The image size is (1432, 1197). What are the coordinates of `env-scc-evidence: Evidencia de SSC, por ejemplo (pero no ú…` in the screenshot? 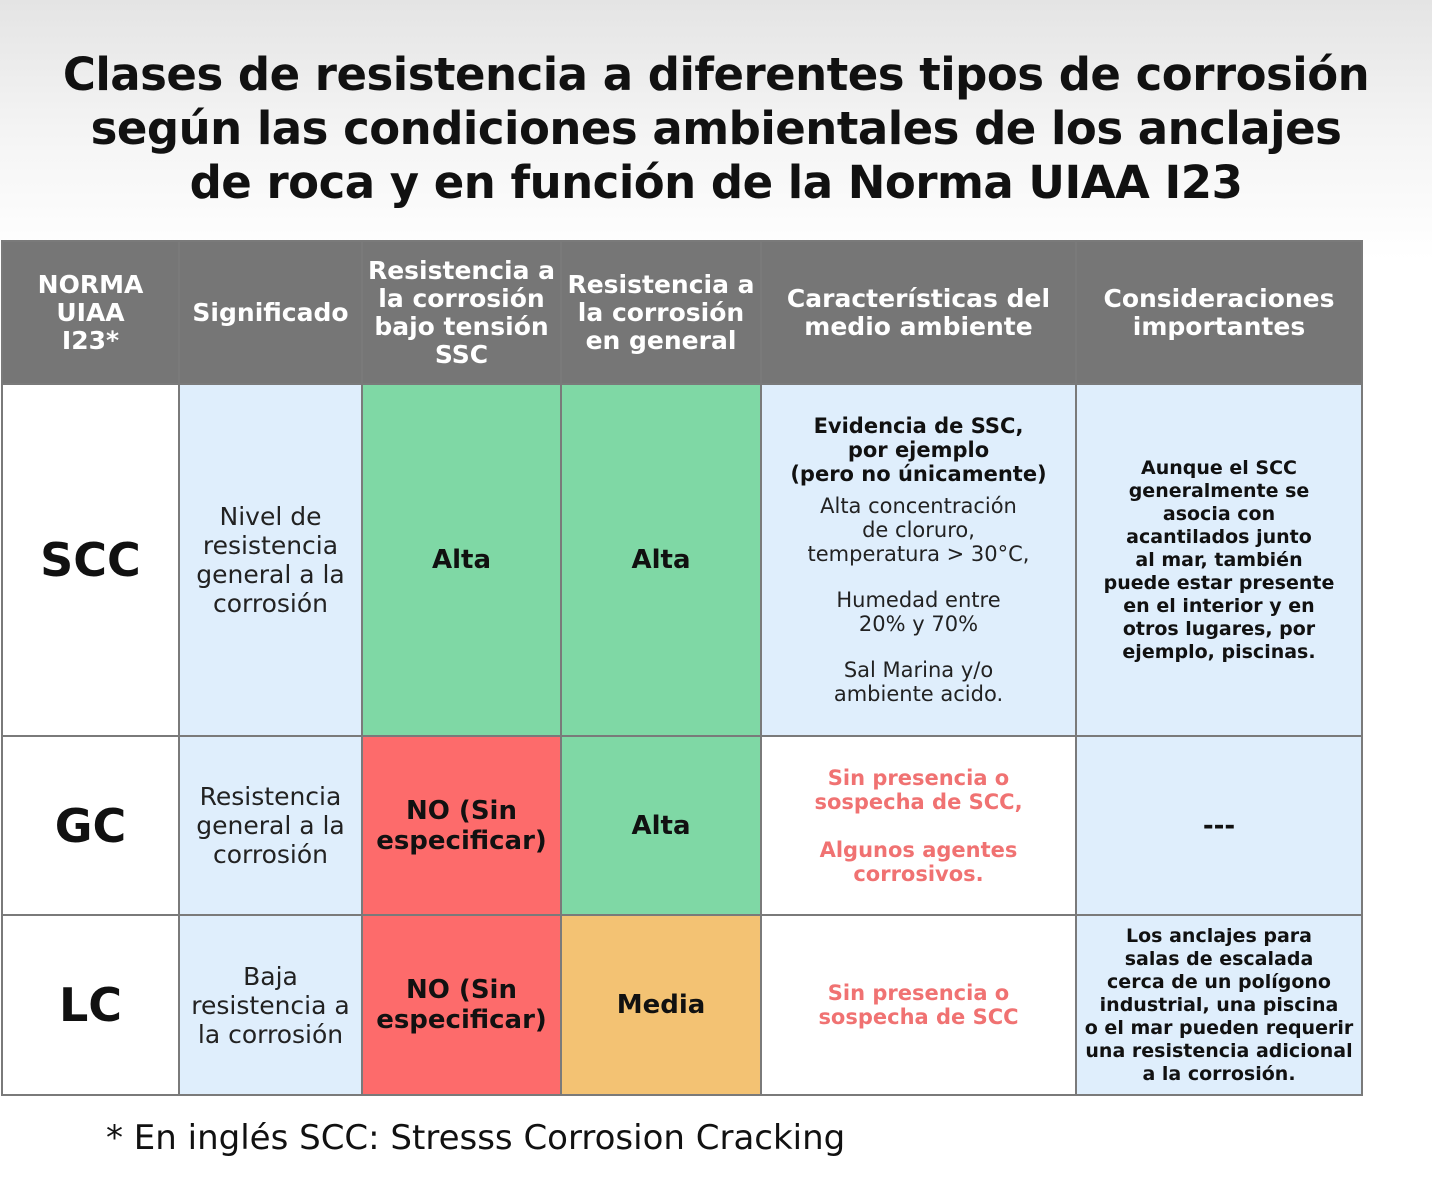 It's located at (918, 450).